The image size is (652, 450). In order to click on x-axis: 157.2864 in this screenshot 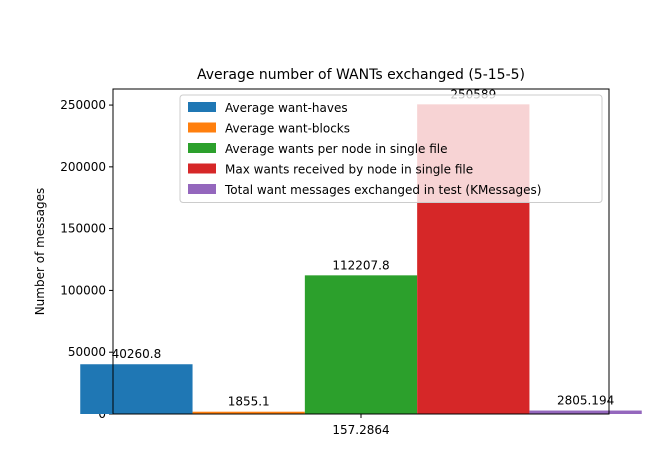, I will do `click(361, 425)`.